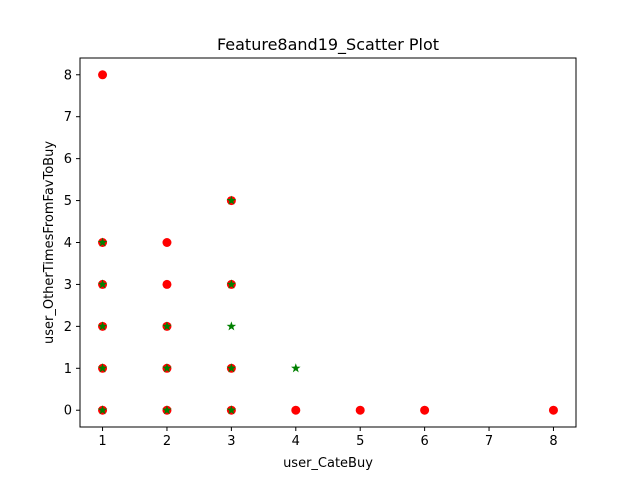 Image resolution: width=640 pixels, height=480 pixels. I want to click on y-axis: 0 1 2 3 4 5 6 7 8, so click(72, 243).